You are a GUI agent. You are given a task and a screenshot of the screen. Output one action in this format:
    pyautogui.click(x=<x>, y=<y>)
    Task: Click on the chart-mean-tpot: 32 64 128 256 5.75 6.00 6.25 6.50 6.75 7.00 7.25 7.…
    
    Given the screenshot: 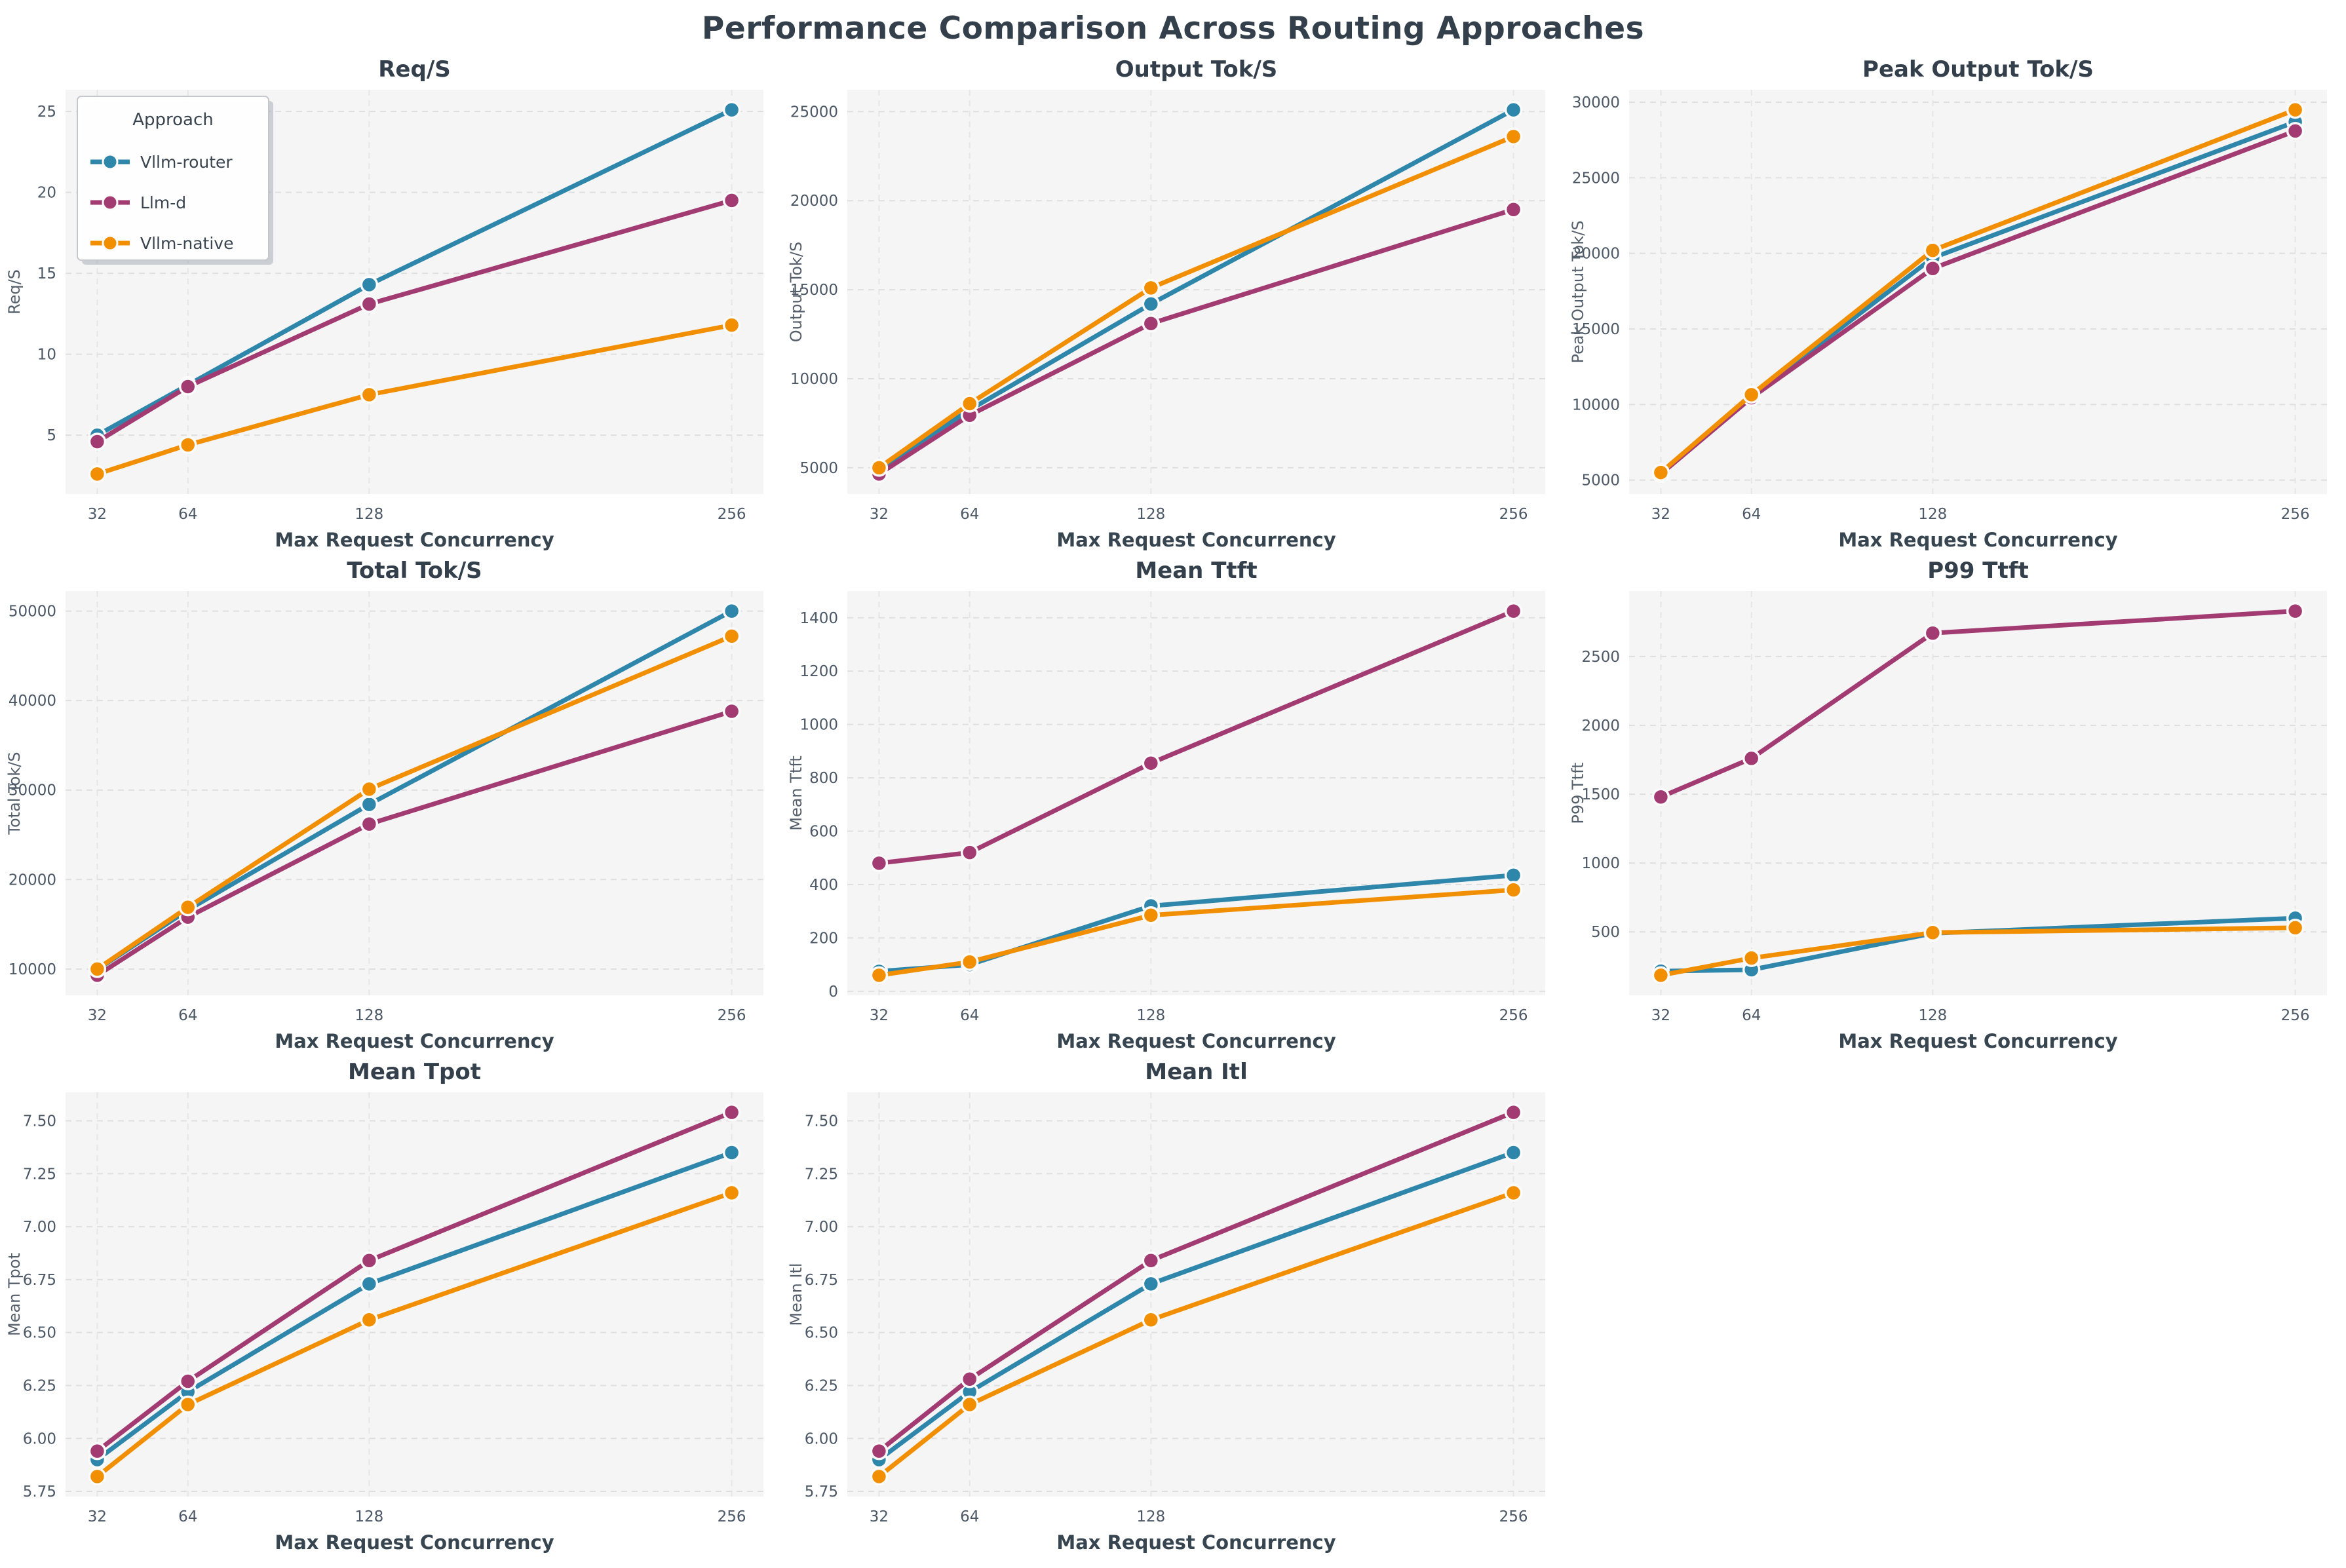 What is the action you would take?
    pyautogui.click(x=391, y=1304)
    